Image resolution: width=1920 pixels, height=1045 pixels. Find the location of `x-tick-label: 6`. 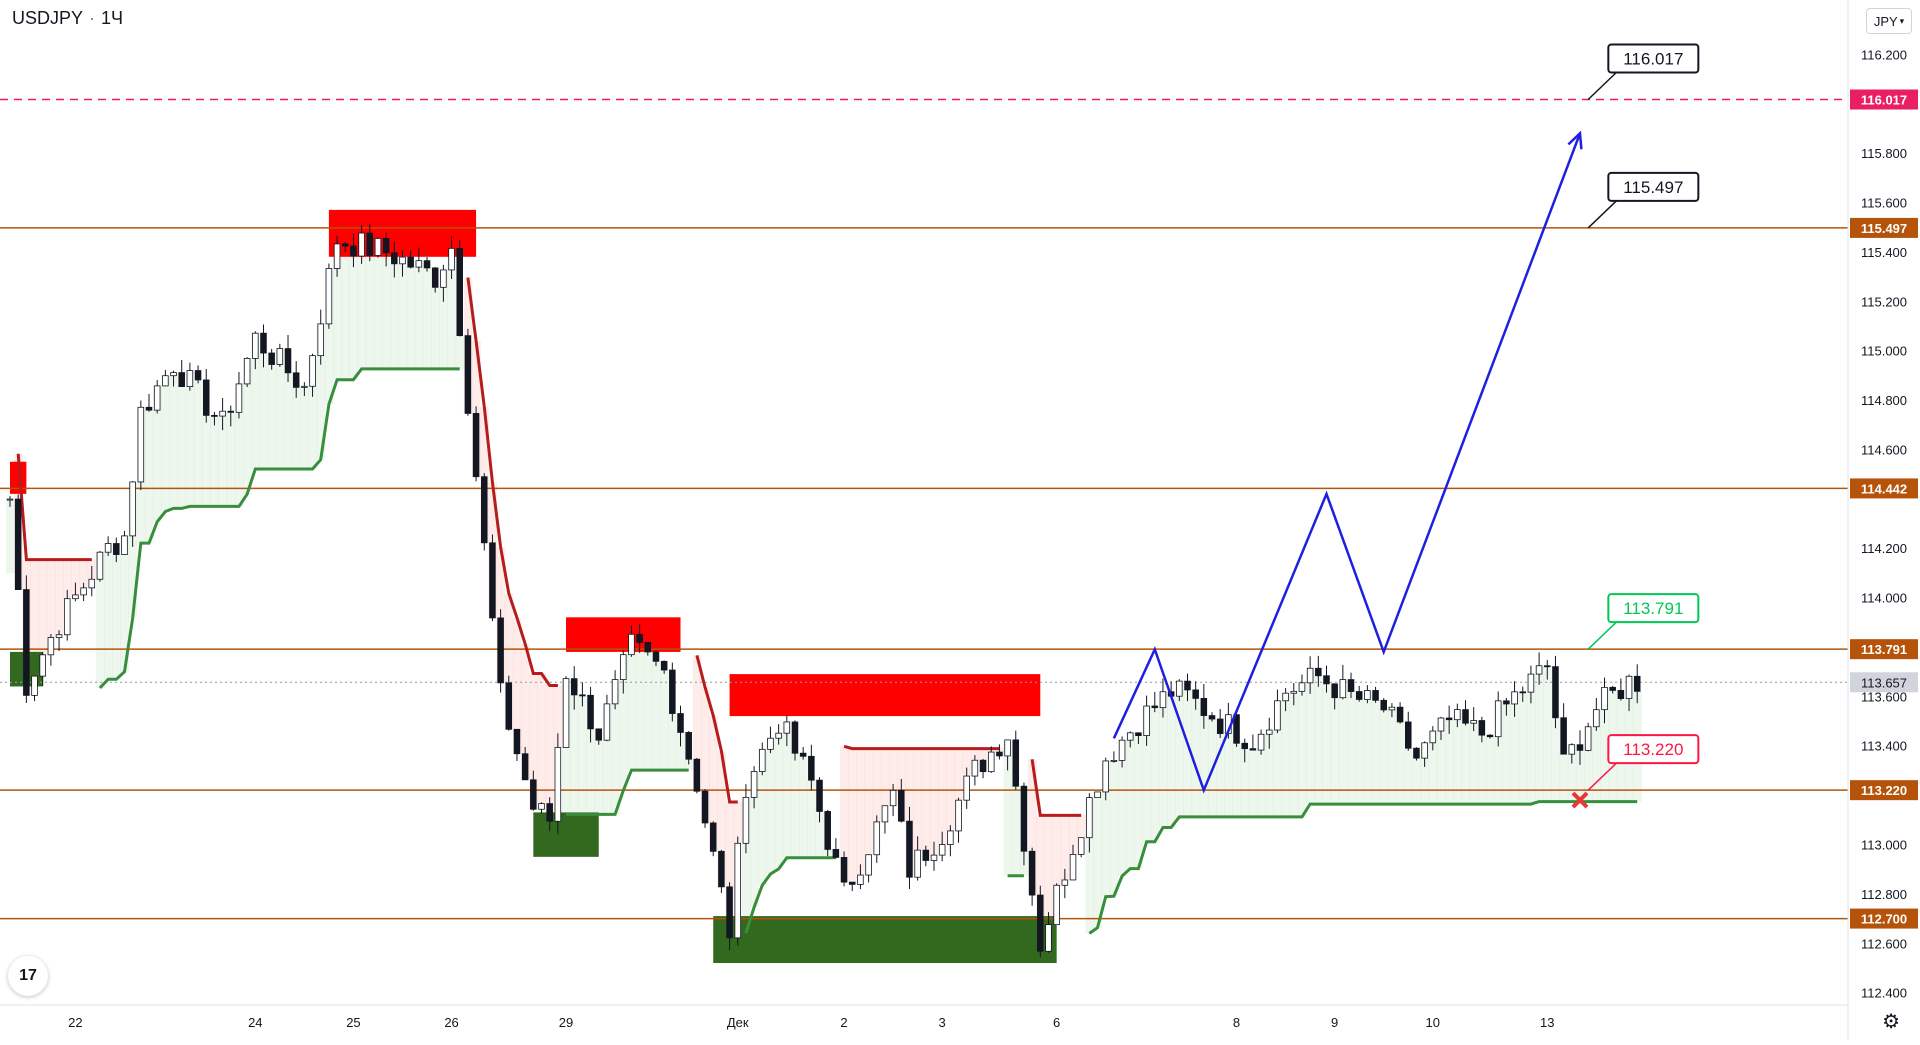

x-tick-label: 6 is located at coordinates (1056, 1022).